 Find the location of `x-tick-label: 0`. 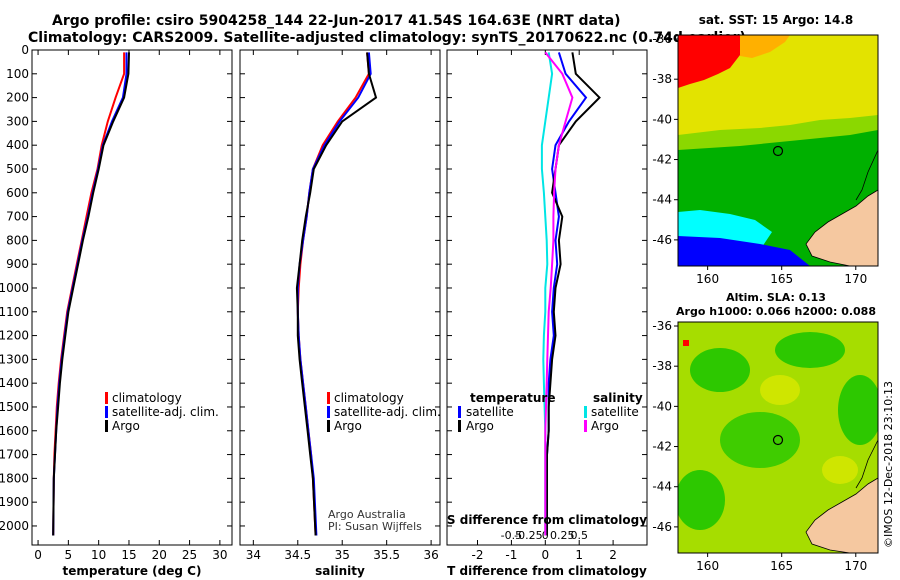

x-tick-label: 0 is located at coordinates (545, 555).